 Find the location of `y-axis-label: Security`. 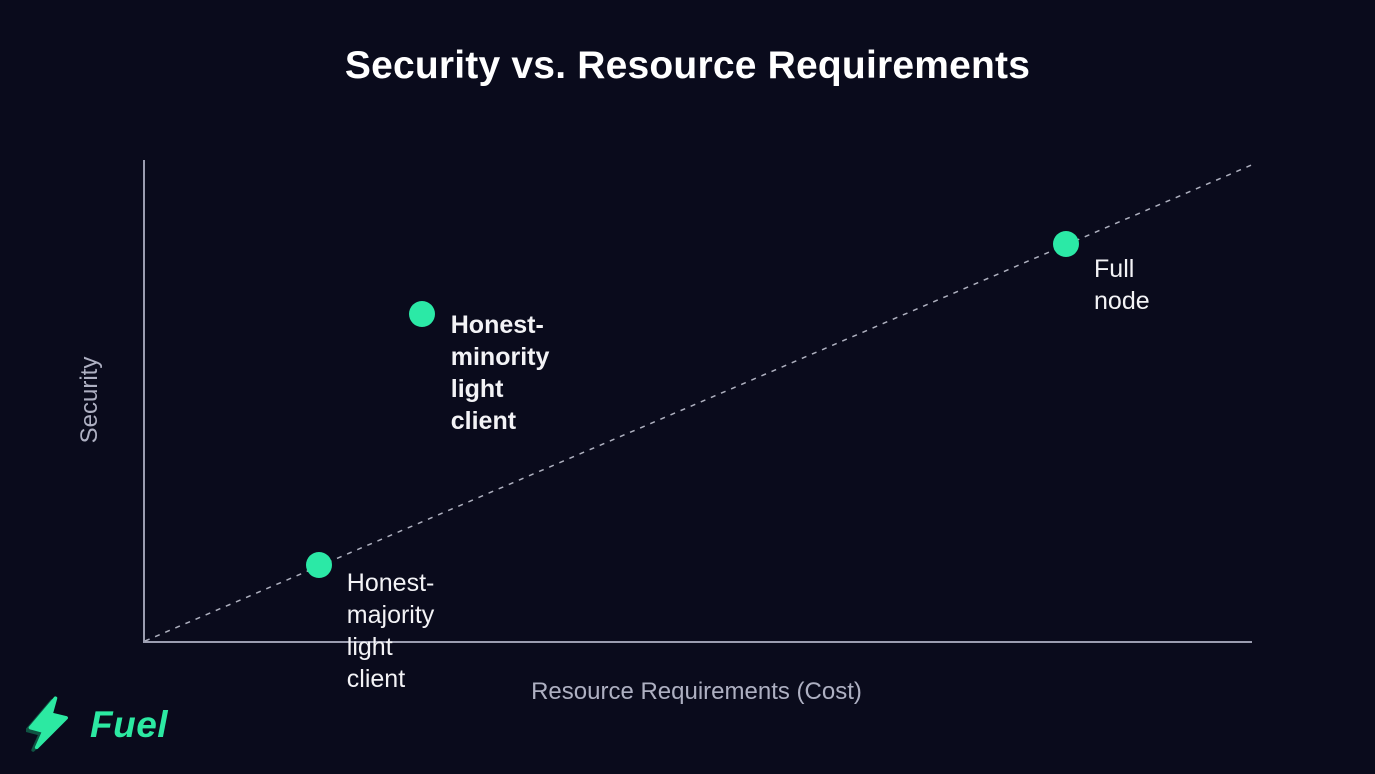

y-axis-label: Security is located at coordinates (89, 400).